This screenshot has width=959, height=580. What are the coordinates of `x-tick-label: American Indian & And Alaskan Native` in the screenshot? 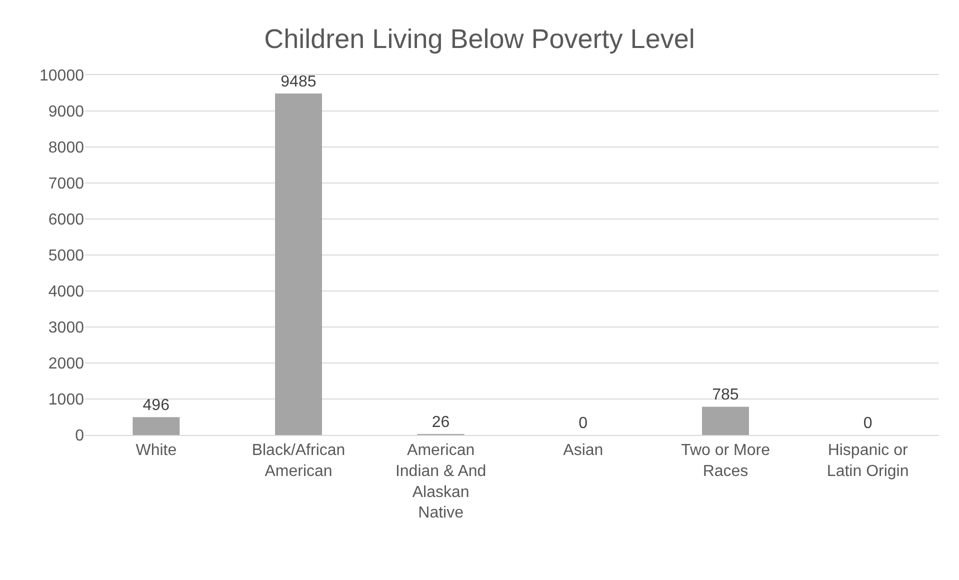 It's located at (440, 482).